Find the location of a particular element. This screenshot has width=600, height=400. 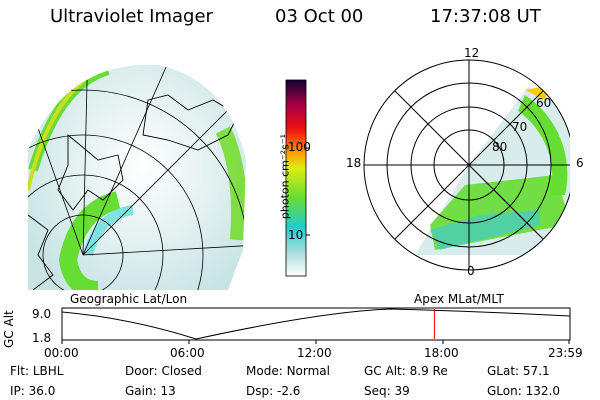

timeline-ytick-low: 1.8 is located at coordinates (42, 338).